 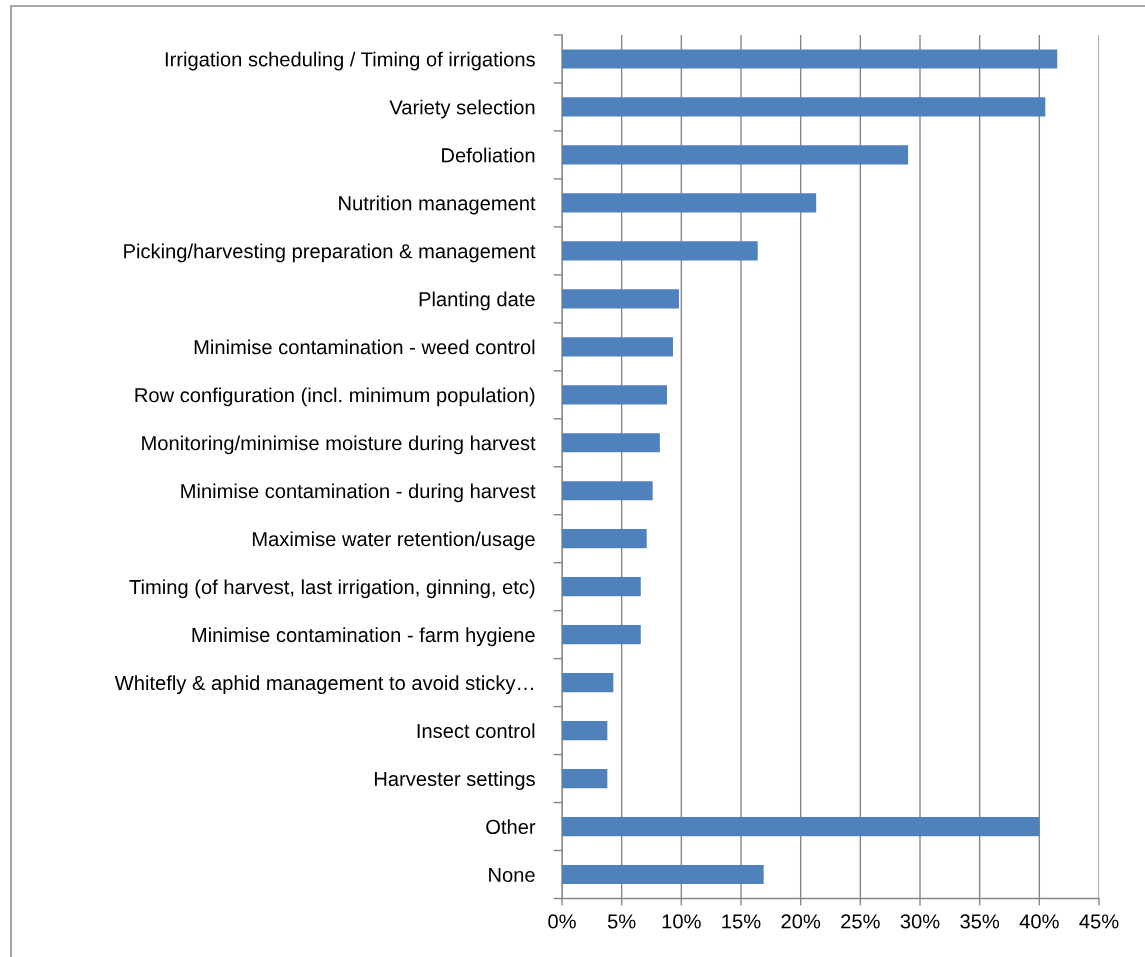 What do you see at coordinates (920, 921) in the screenshot?
I see `x-tick-label: 30%` at bounding box center [920, 921].